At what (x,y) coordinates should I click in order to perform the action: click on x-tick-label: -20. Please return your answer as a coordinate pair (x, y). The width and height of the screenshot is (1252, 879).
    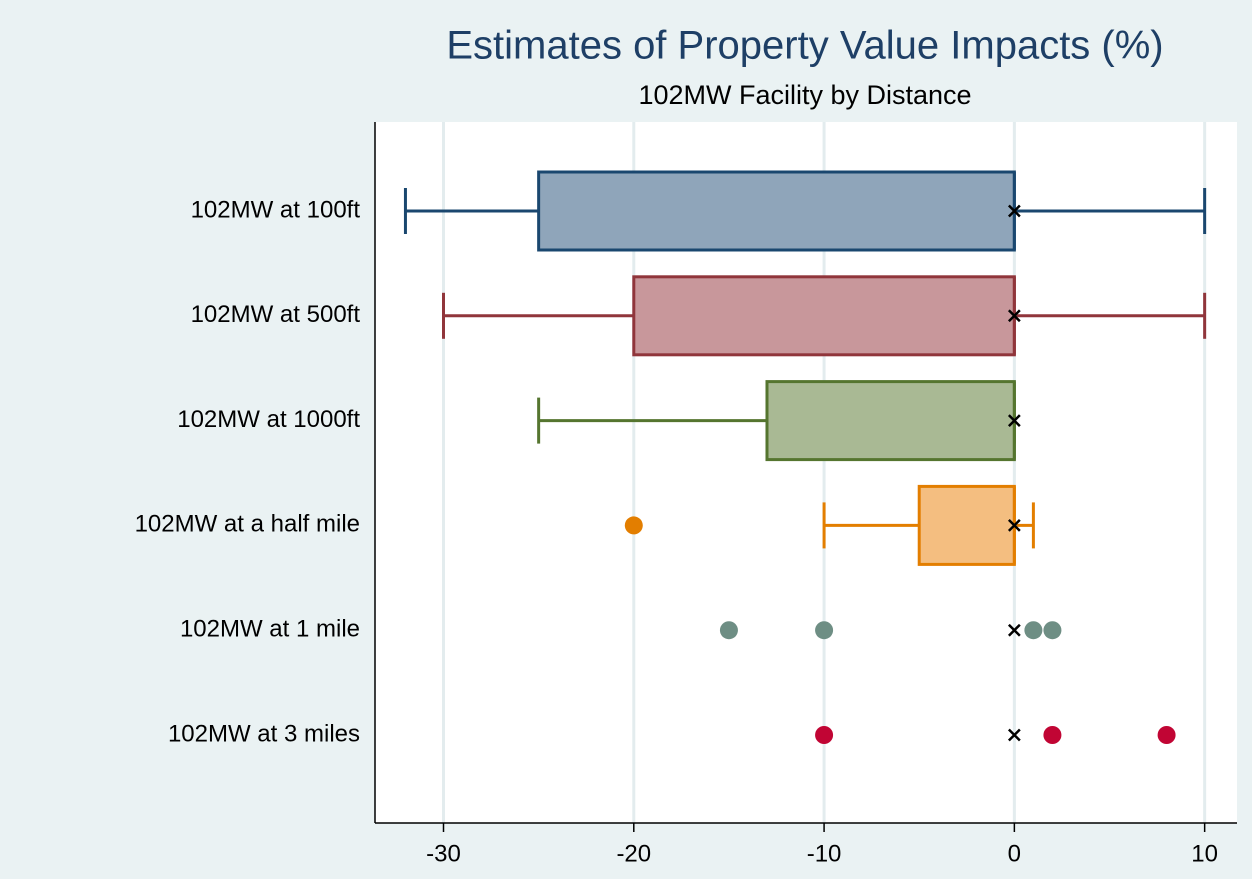
    Looking at the image, I should click on (633, 853).